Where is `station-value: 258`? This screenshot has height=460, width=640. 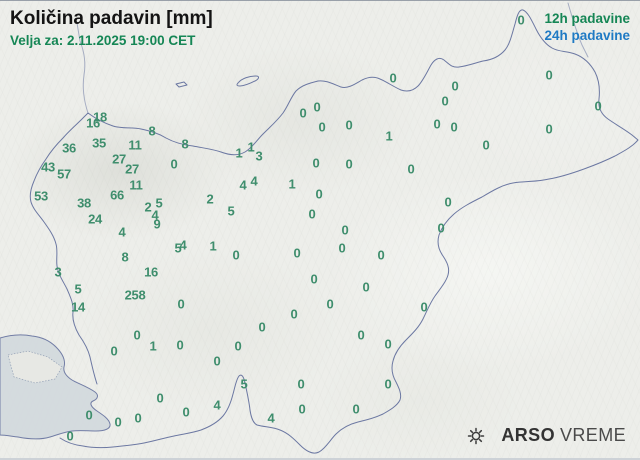
station-value: 258 is located at coordinates (135, 295).